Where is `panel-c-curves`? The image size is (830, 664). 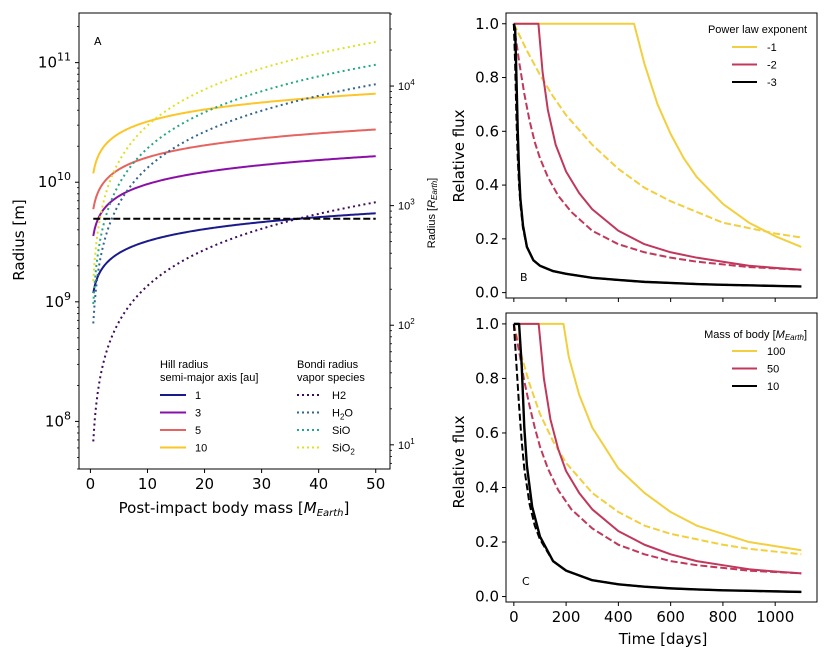
panel-c-curves is located at coordinates (657, 458).